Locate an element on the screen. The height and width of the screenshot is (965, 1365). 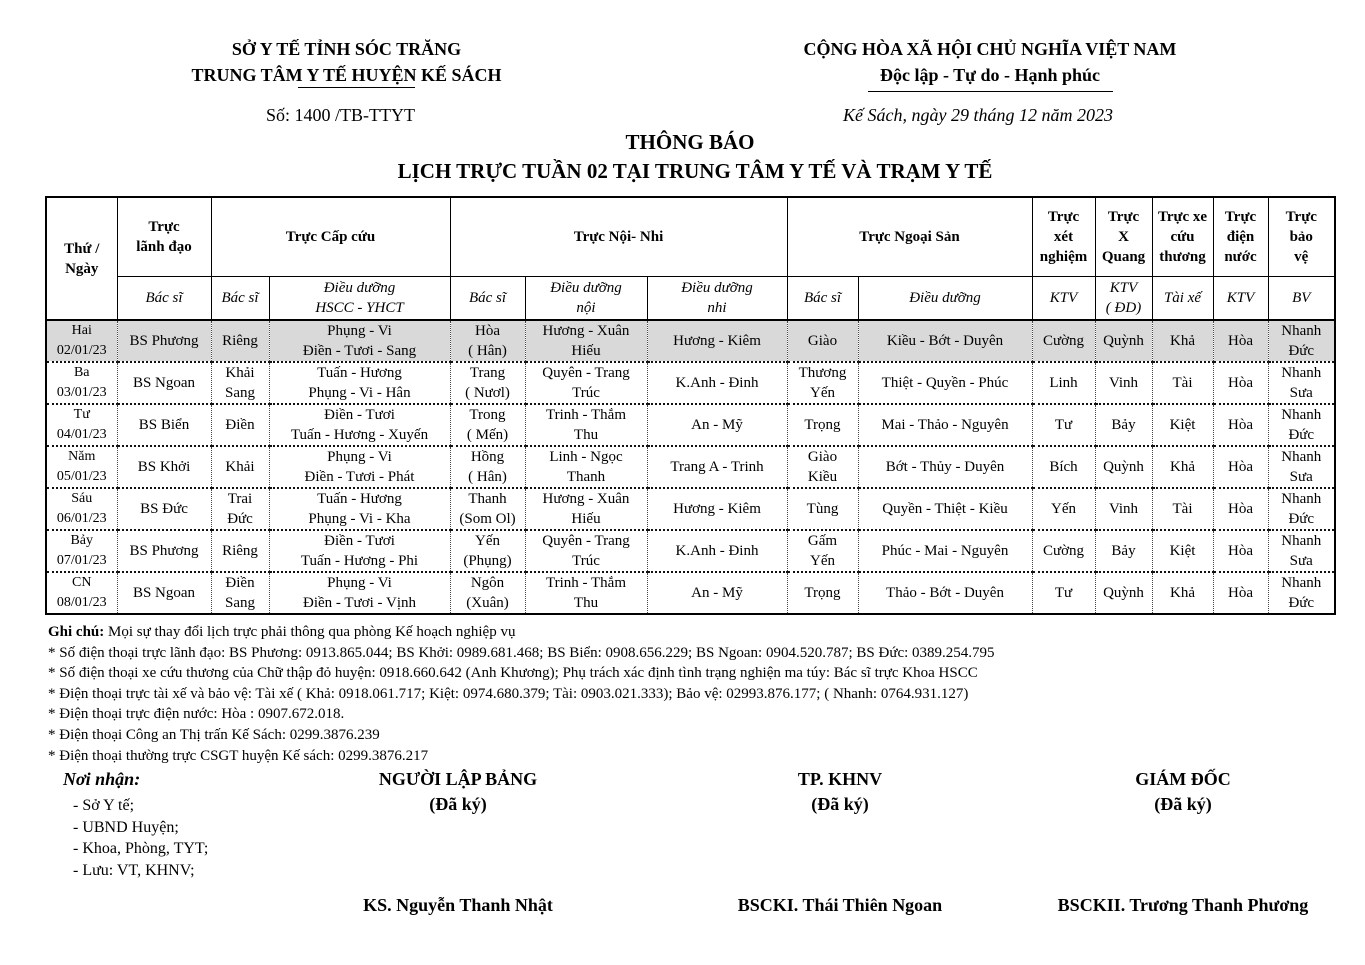
duty-cell: Trang ( Nươl) is located at coordinates (487, 383).